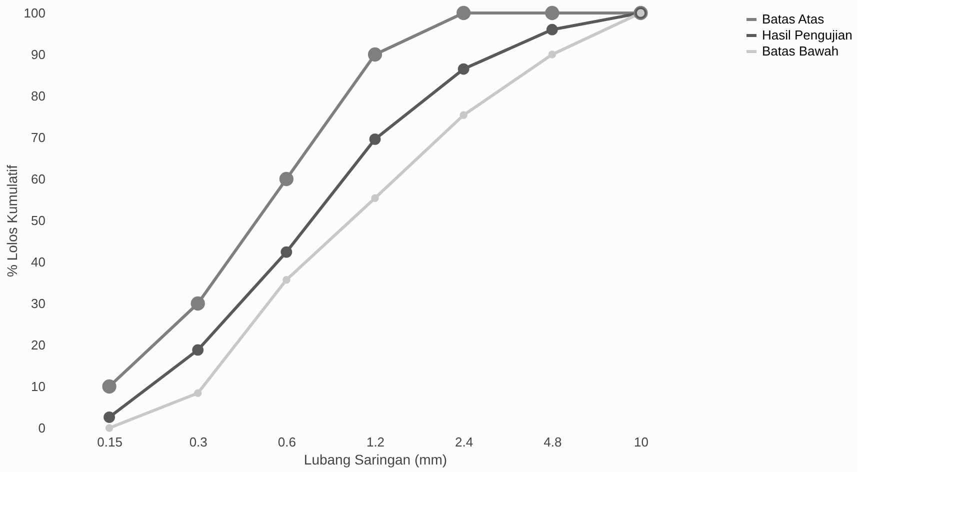 Image resolution: width=976 pixels, height=510 pixels. I want to click on x-tick-label: 0.6, so click(287, 442).